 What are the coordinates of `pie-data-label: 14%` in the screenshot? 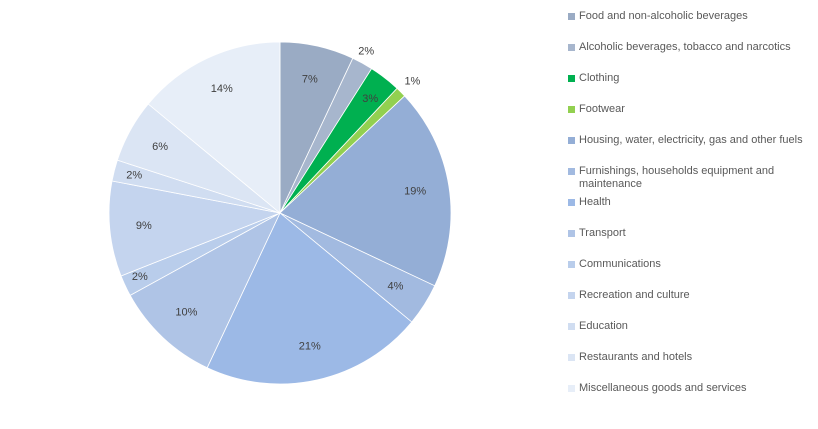 It's located at (222, 89).